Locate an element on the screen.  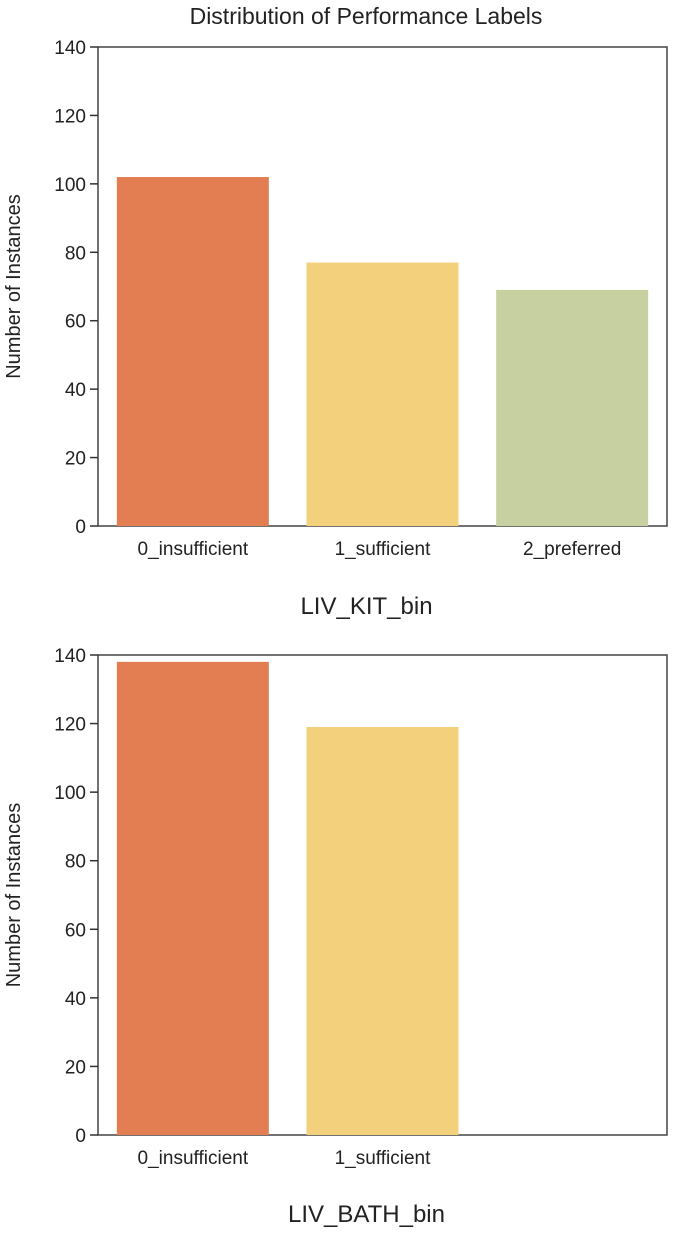
bar-2-preferred is located at coordinates (572, 407).